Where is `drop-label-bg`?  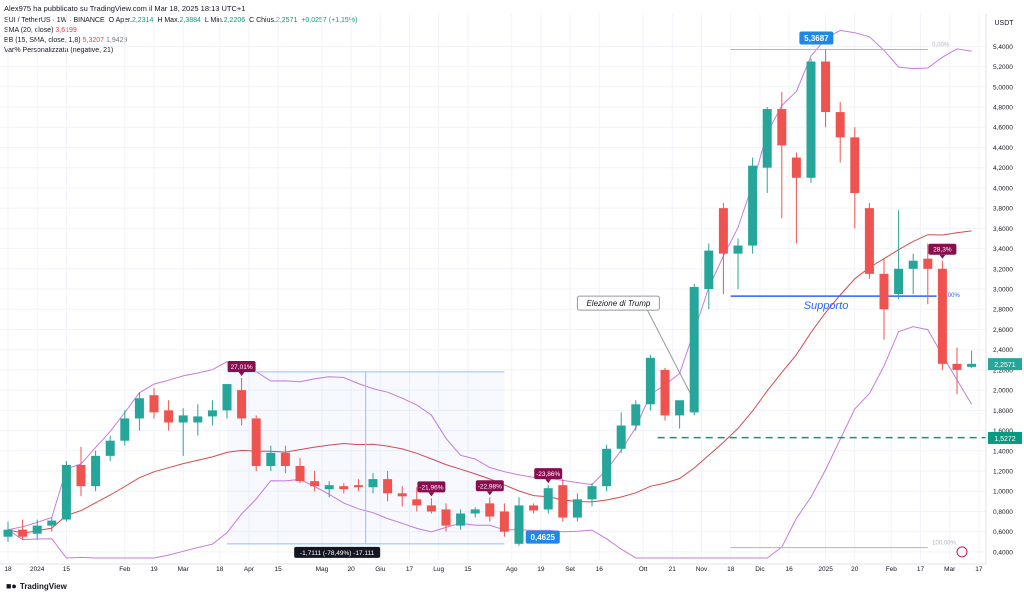
drop-label-bg is located at coordinates (548, 474).